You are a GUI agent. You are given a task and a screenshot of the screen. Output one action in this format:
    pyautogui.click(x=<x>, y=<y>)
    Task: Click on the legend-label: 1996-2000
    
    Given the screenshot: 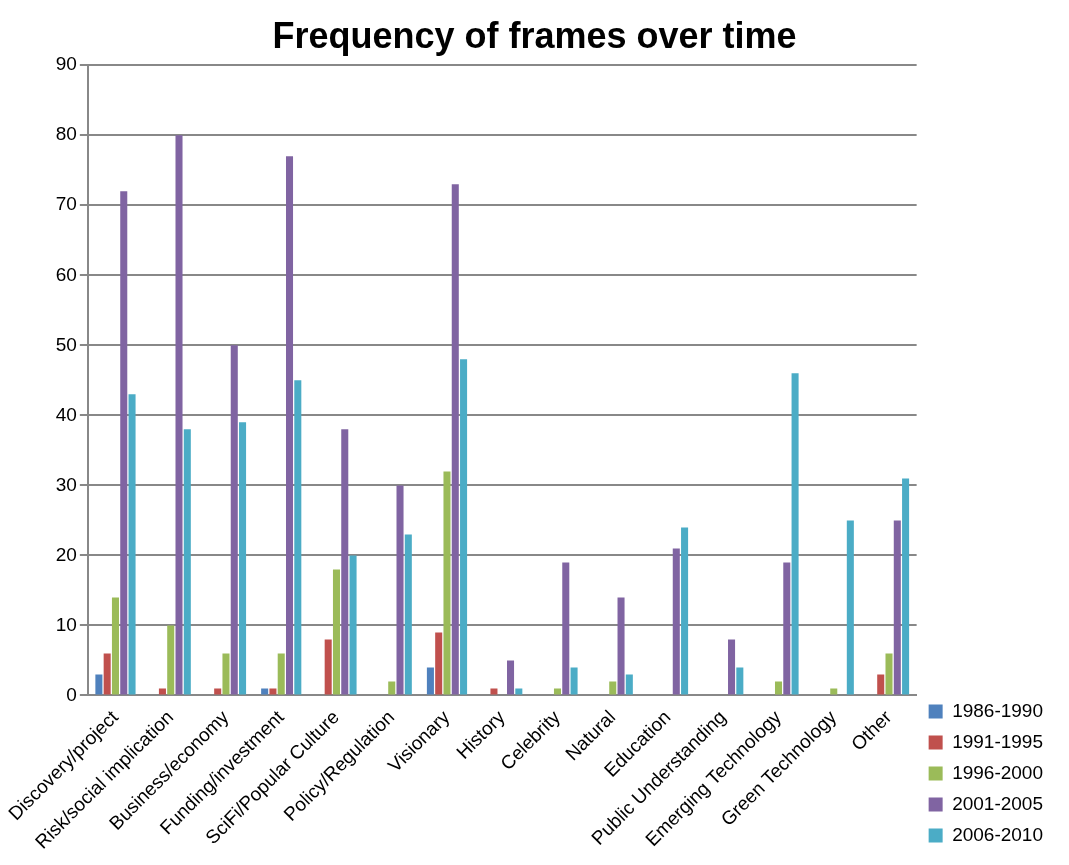 What is the action you would take?
    pyautogui.click(x=998, y=772)
    